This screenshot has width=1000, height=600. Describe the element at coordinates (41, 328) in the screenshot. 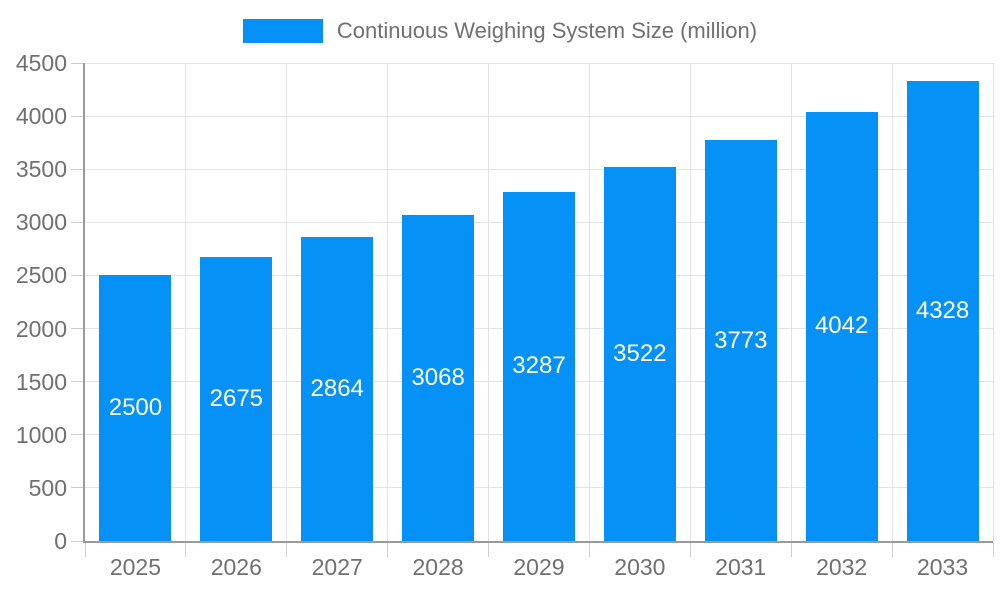

I see `y-tick-label: 2000` at that location.